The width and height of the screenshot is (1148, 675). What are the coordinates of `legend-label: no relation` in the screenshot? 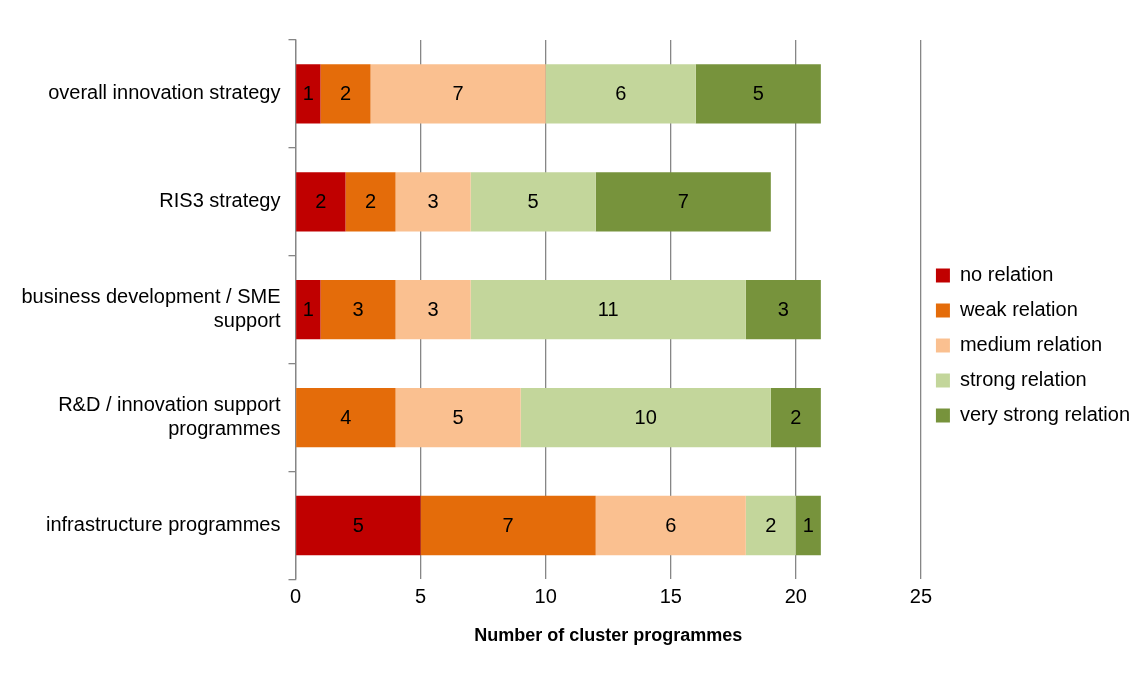 It's located at (1006, 274).